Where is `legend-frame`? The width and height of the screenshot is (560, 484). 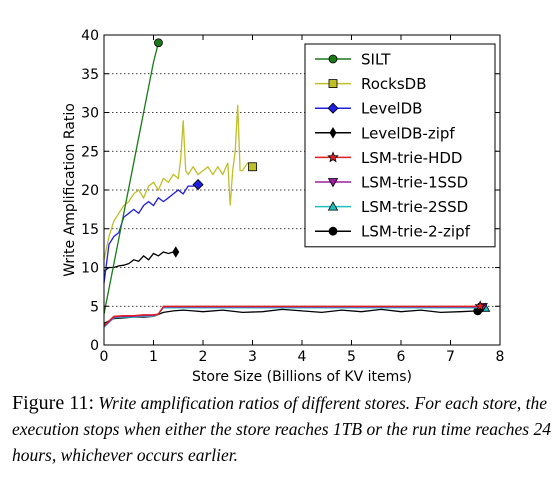 legend-frame is located at coordinates (400, 145).